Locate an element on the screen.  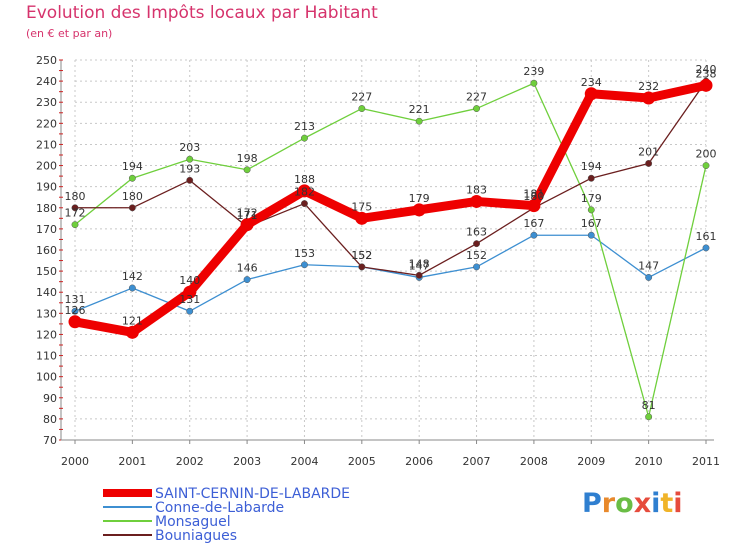
data-label: 161 is located at coordinates (706, 236).